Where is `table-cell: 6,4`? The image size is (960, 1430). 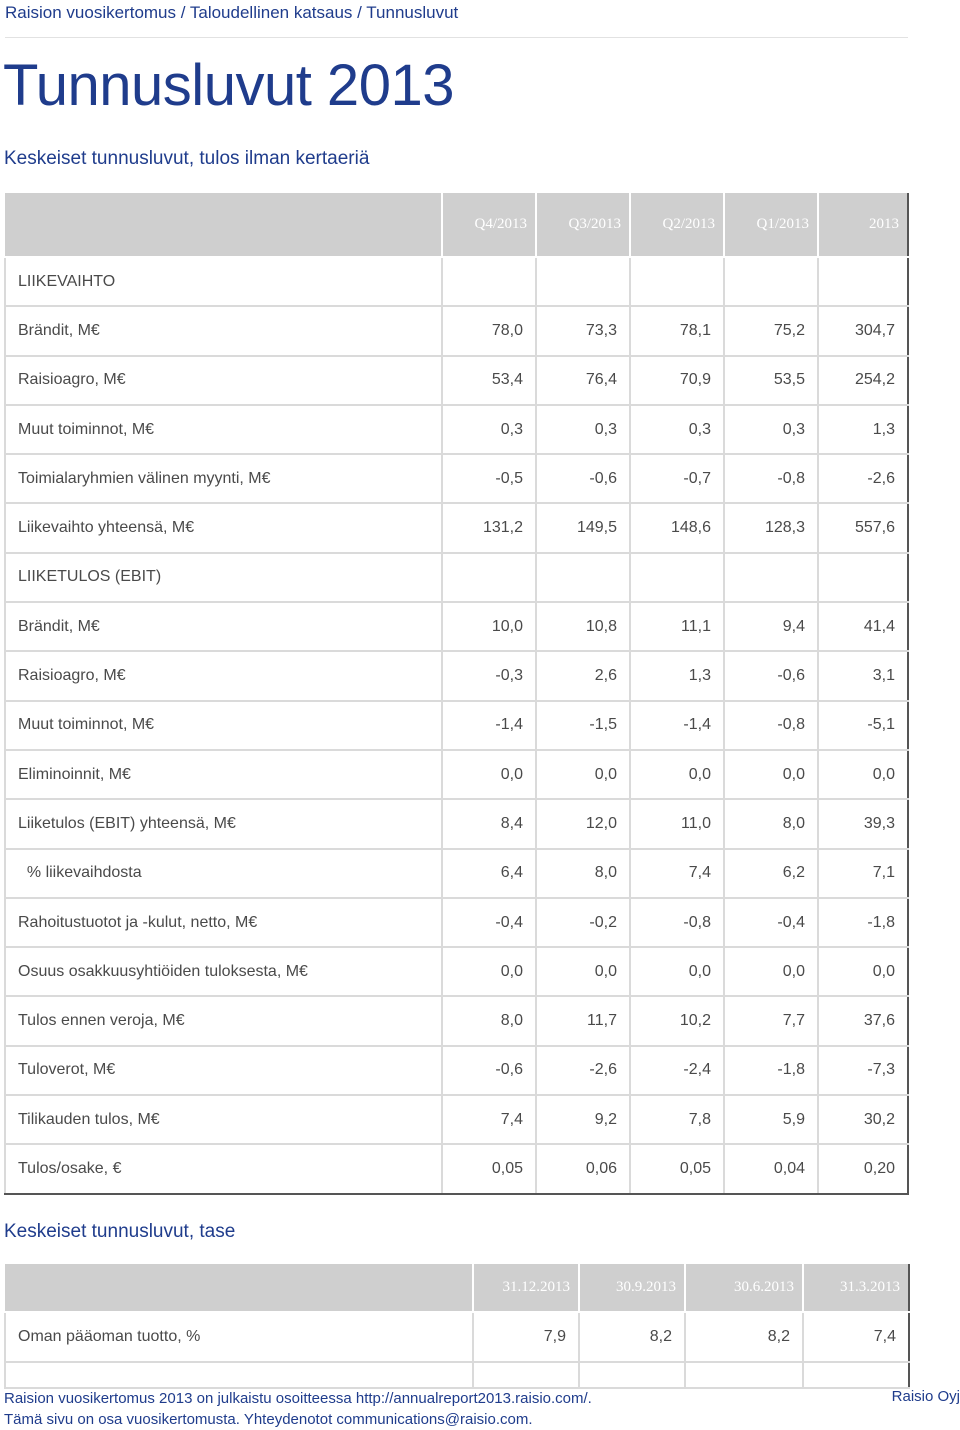 table-cell: 6,4 is located at coordinates (489, 873).